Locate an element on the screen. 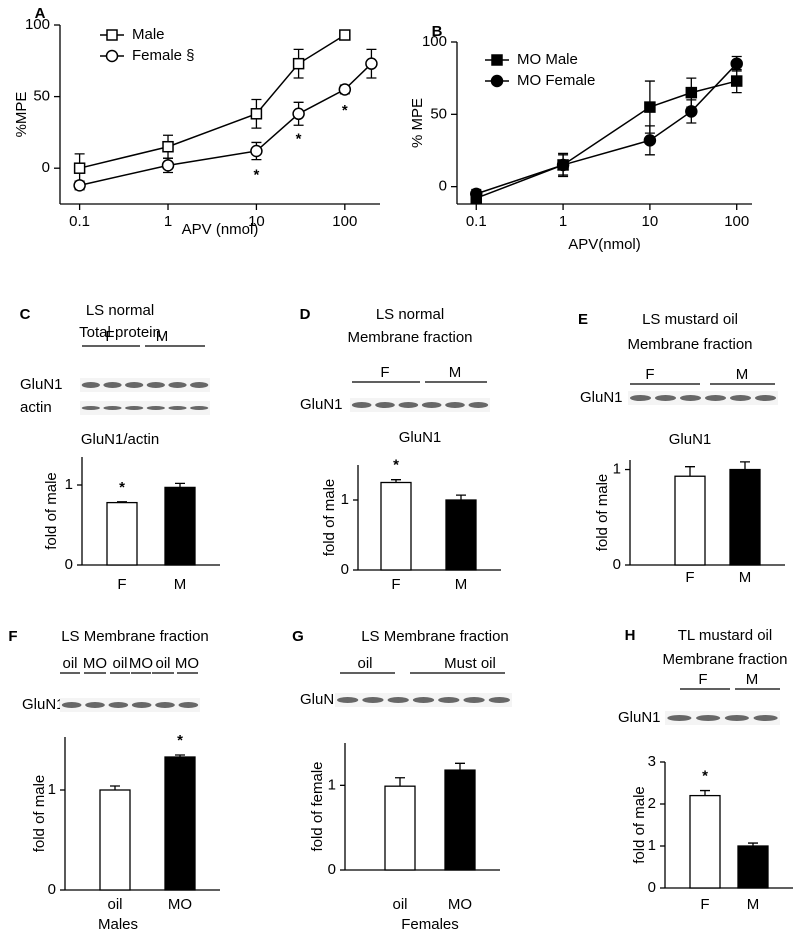  panel-title: TL mustard oil is located at coordinates (725, 635).